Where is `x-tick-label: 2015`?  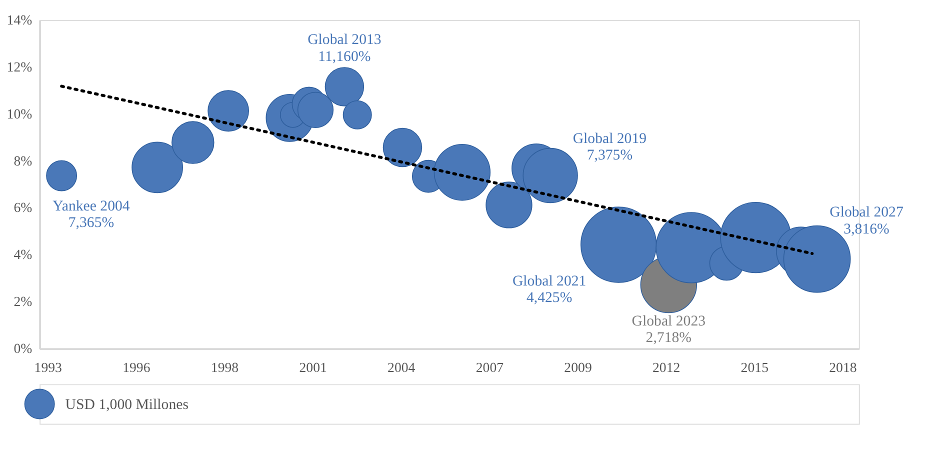 x-tick-label: 2015 is located at coordinates (754, 367).